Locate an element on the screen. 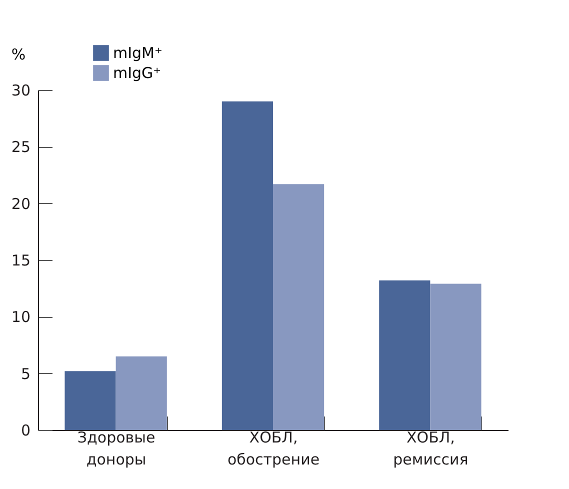 The height and width of the screenshot is (489, 569). y-tick-label: 5 is located at coordinates (25, 373).